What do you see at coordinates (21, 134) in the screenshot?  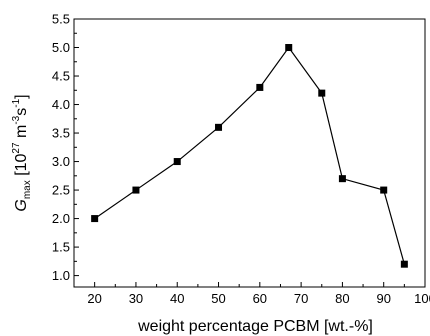 I see `y-axis-unit-mid1: m` at bounding box center [21, 134].